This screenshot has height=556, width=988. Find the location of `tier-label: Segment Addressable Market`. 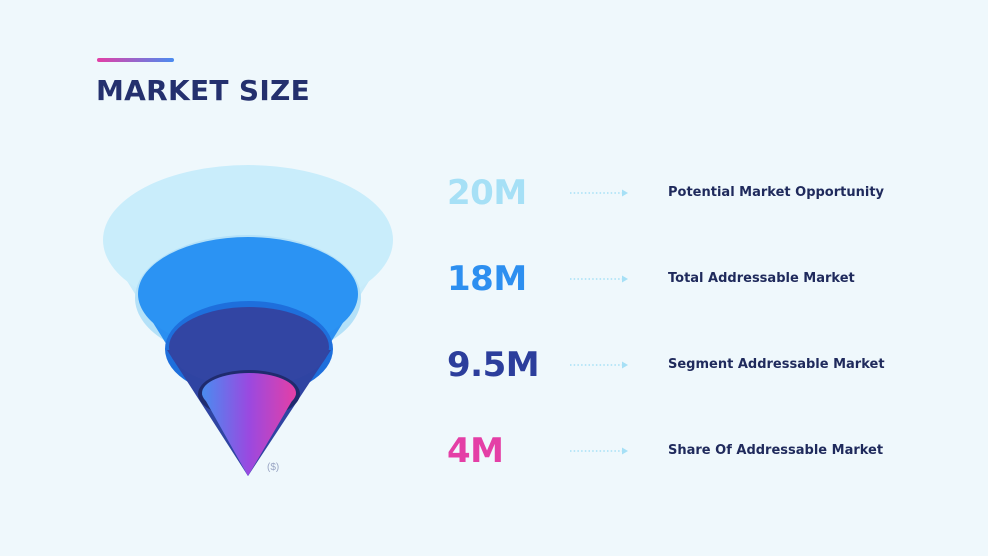

tier-label: Segment Addressable Market is located at coordinates (776, 364).